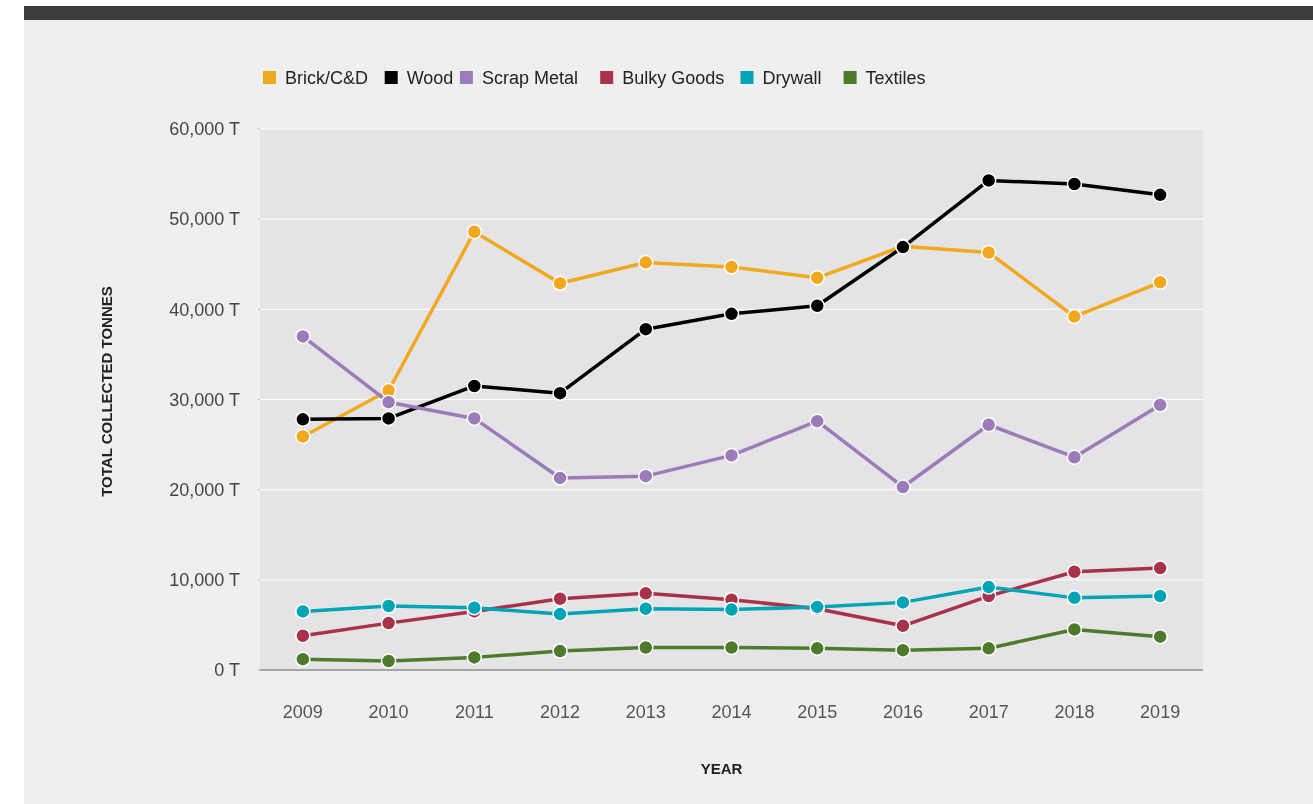 The width and height of the screenshot is (1313, 804). I want to click on x-tick-label: 2016, so click(902, 712).